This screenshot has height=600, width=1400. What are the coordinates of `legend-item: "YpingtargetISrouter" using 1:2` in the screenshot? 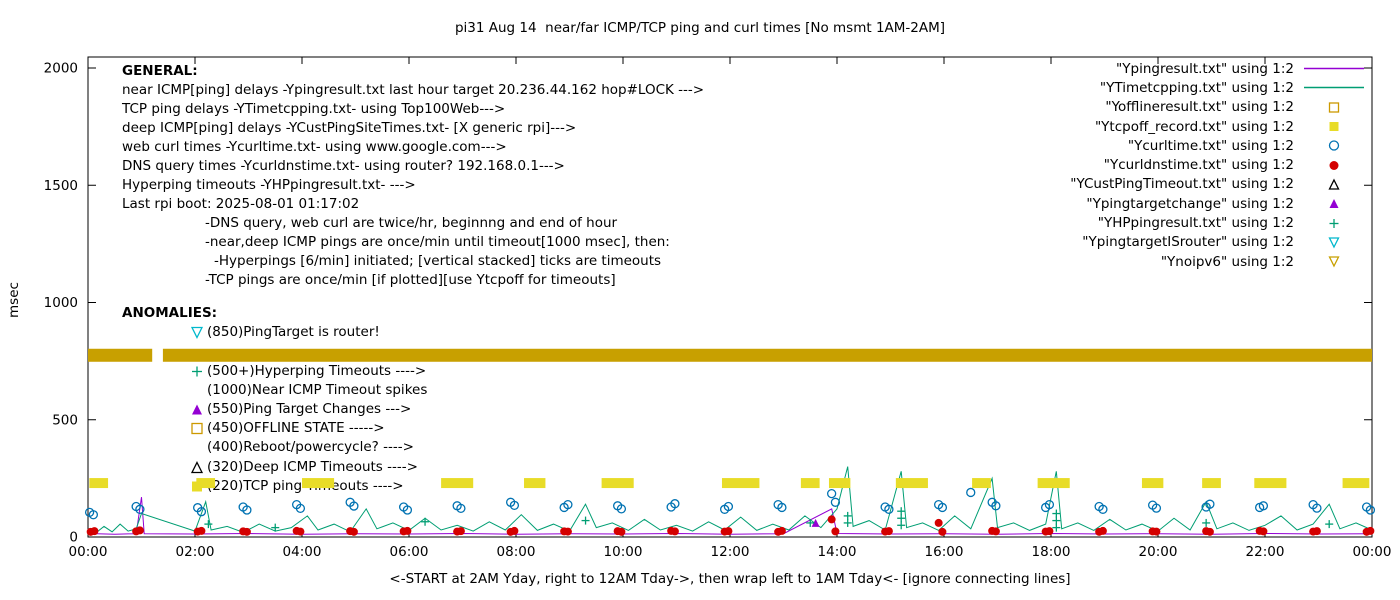 It's located at (1218, 242).